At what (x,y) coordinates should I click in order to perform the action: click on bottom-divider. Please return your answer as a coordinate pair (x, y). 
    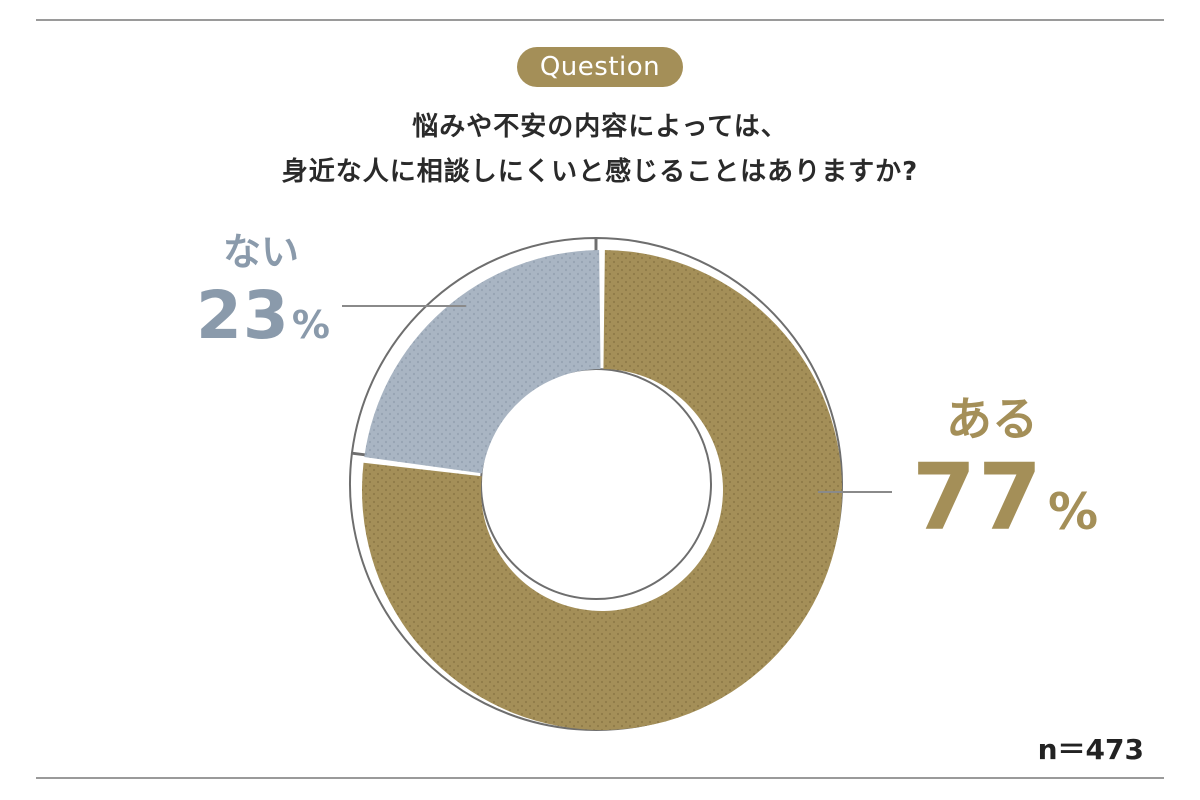
    Looking at the image, I should click on (600, 778).